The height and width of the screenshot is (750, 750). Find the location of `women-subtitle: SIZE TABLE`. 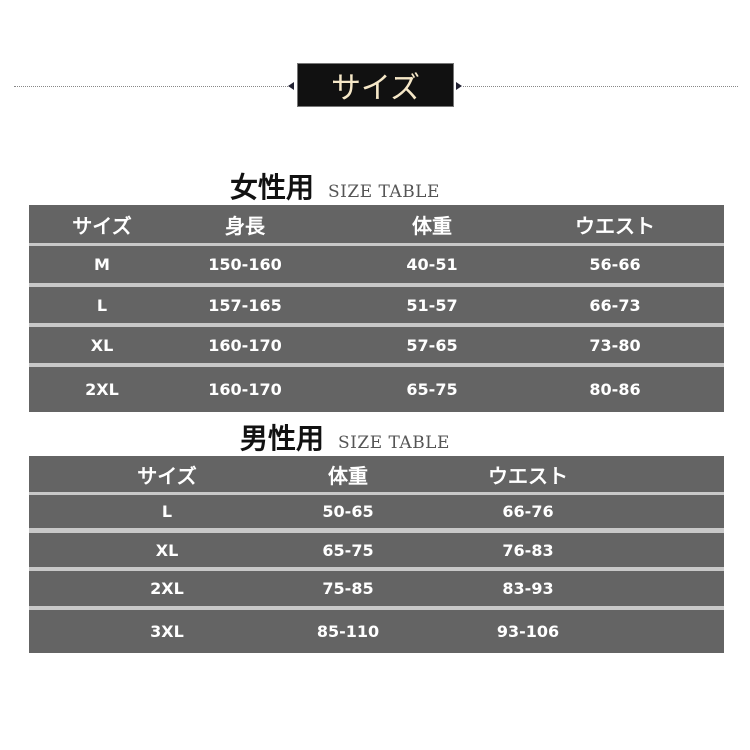

women-subtitle: SIZE TABLE is located at coordinates (384, 192).